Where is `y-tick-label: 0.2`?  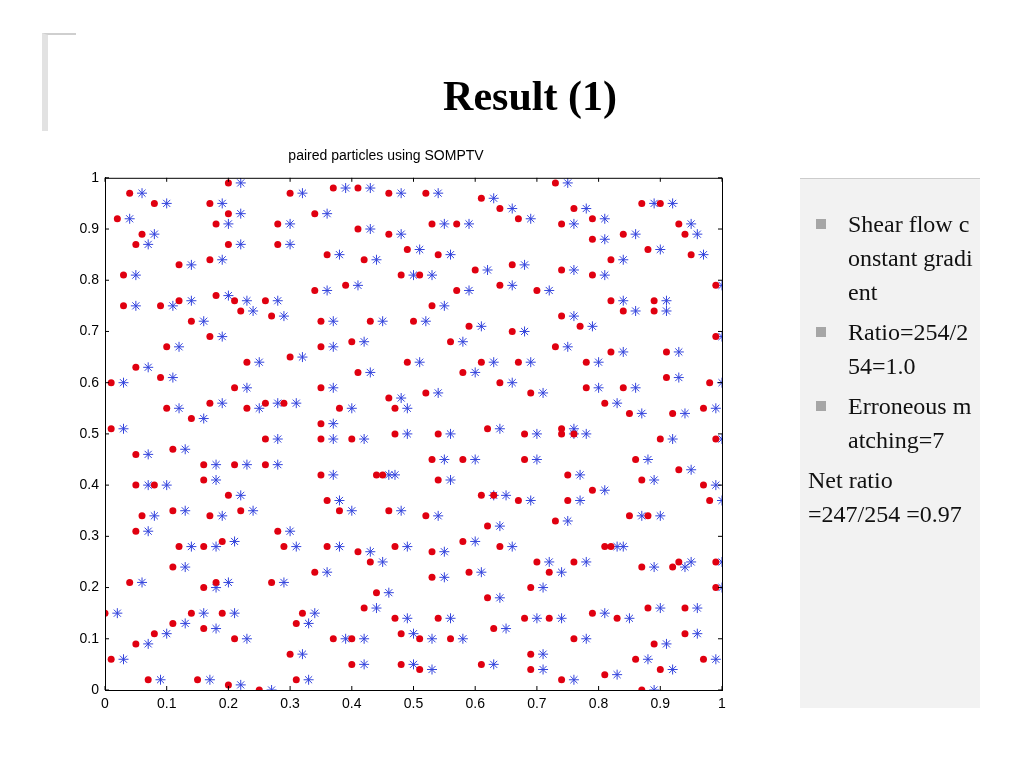
y-tick-label: 0.2 is located at coordinates (89, 586).